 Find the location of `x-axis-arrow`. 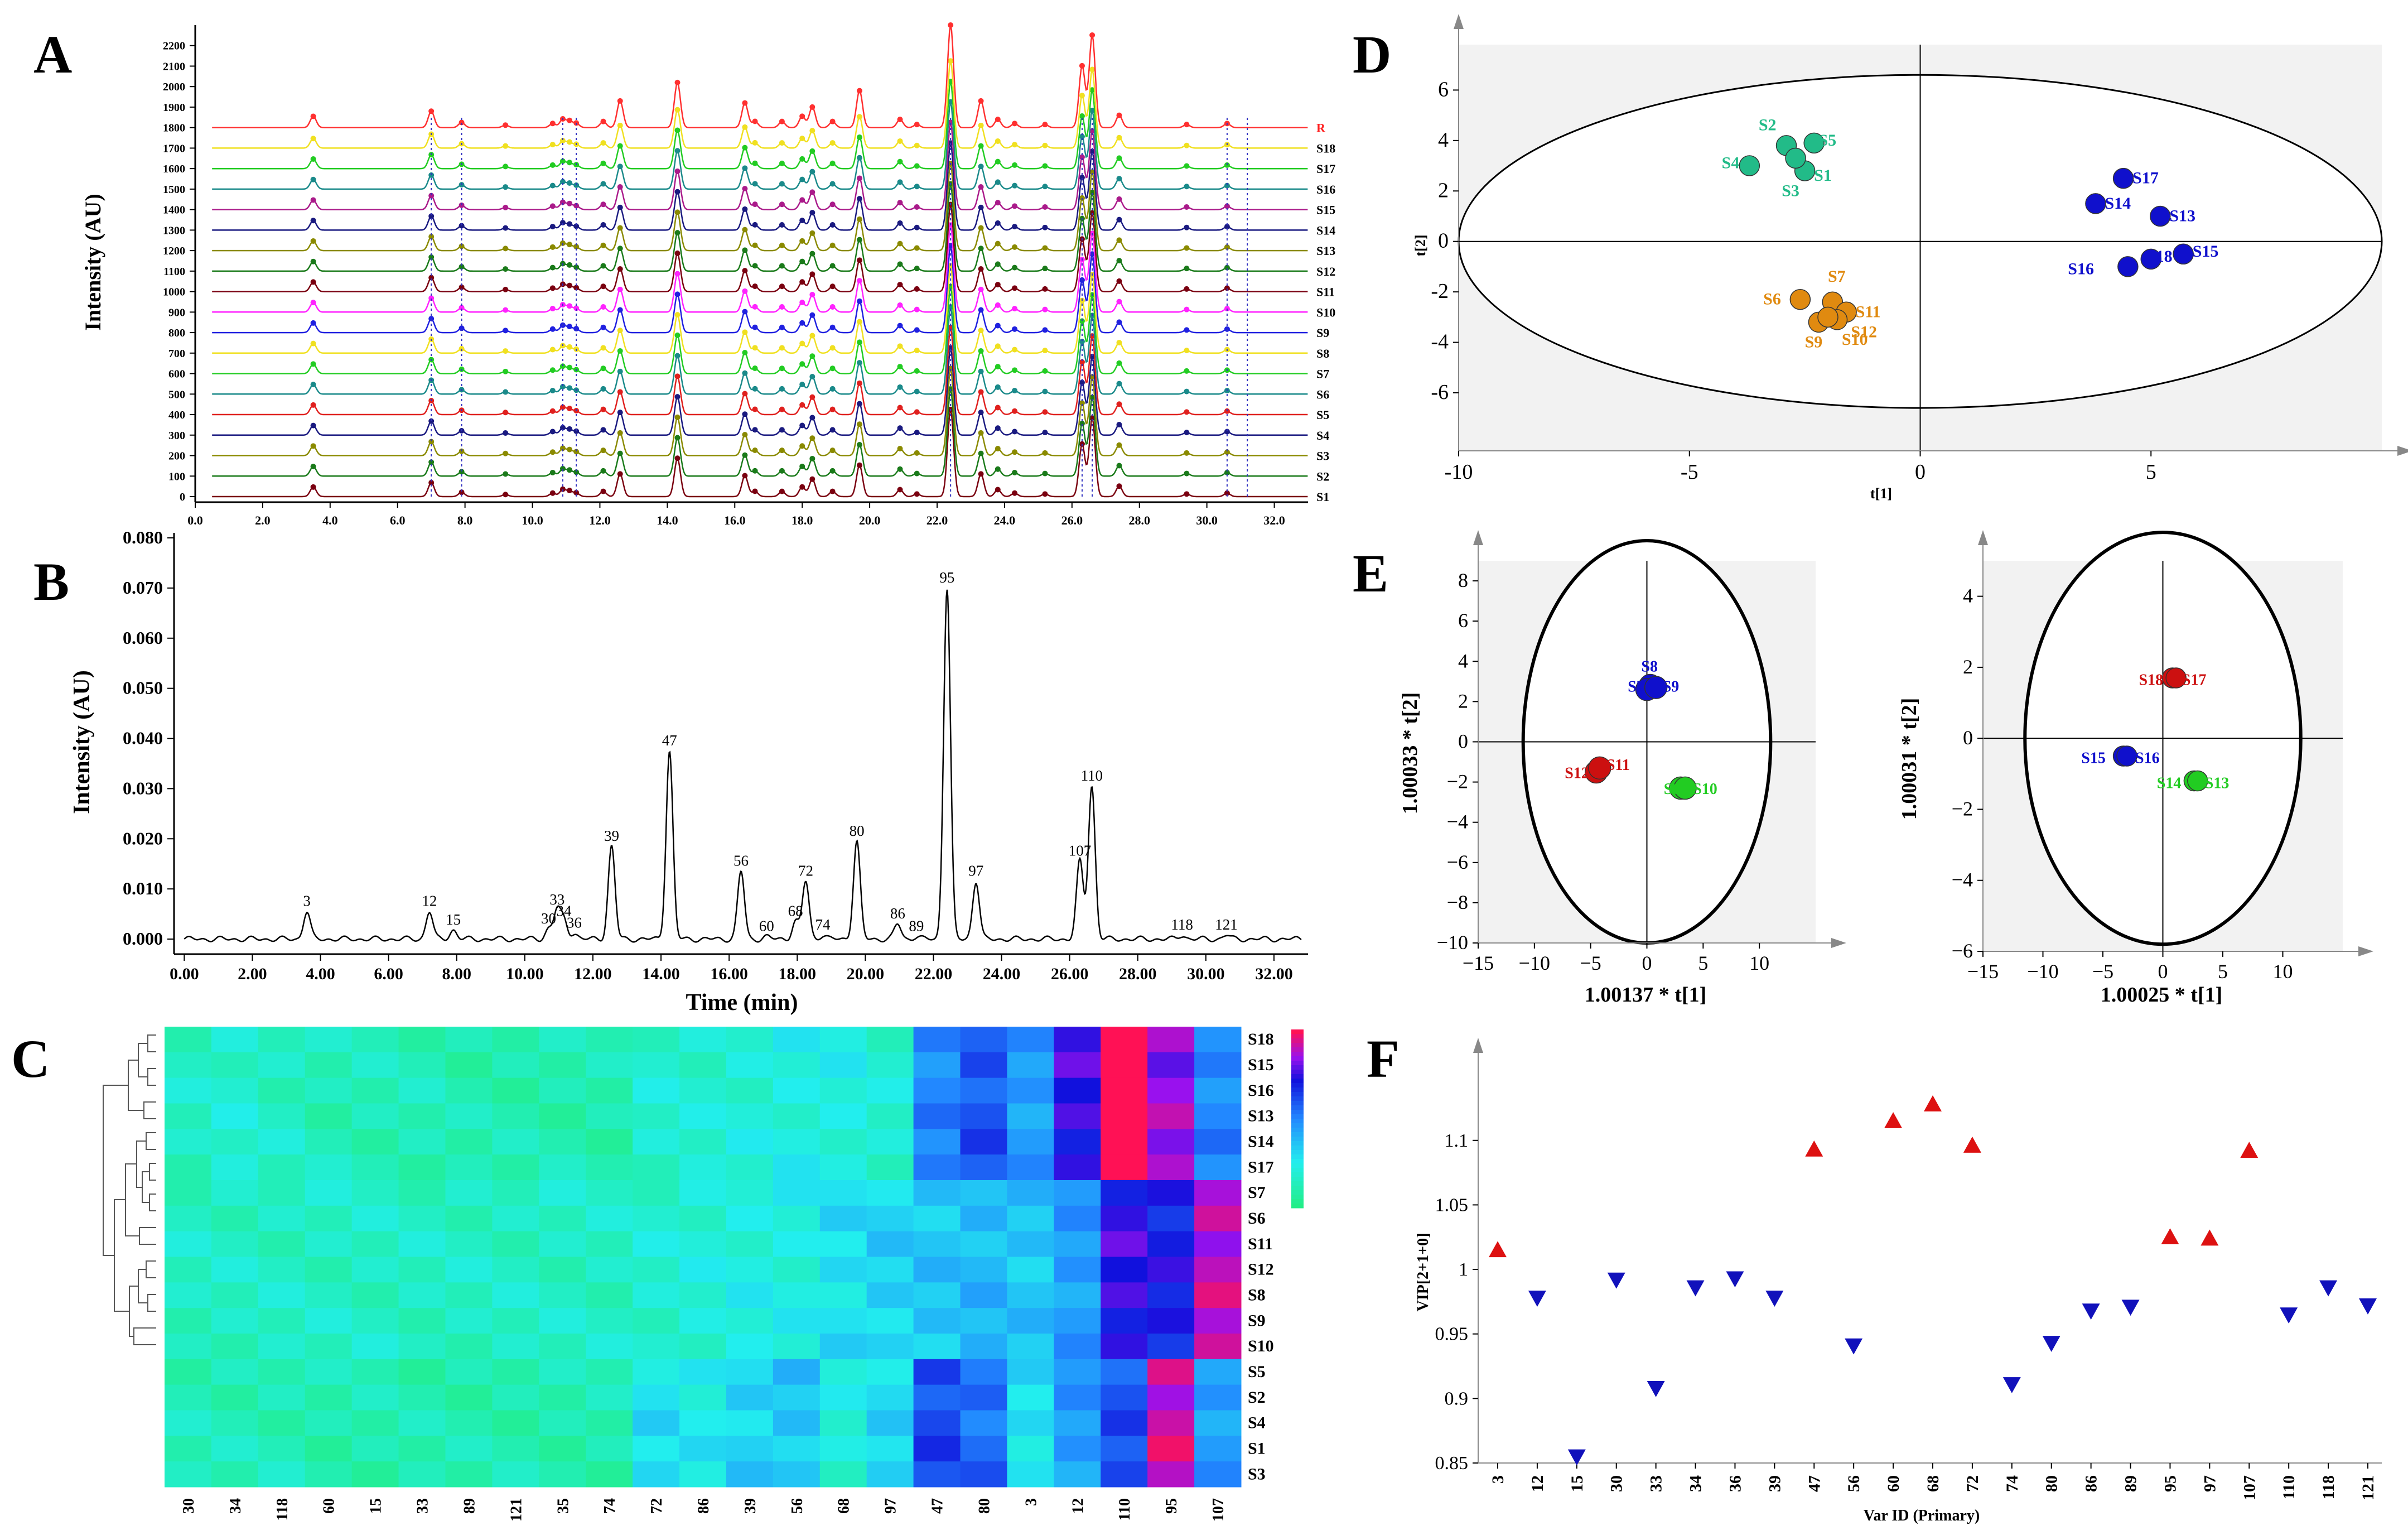

x-axis-arrow is located at coordinates (2365, 951).